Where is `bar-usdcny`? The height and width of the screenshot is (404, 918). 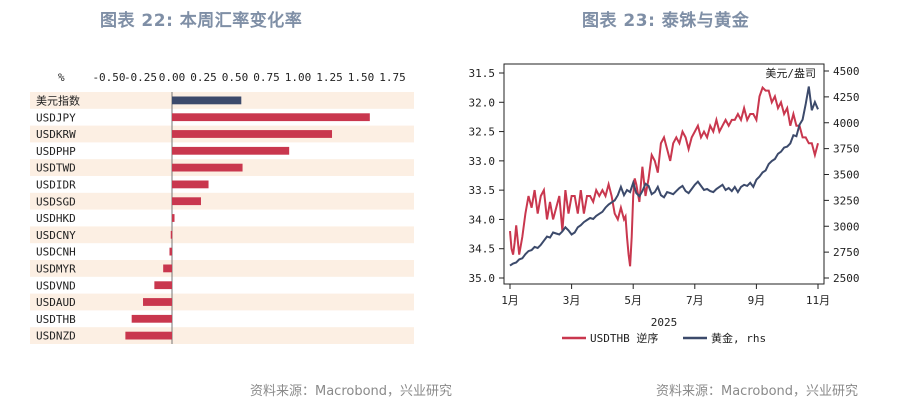
bar-usdcny is located at coordinates (171, 234).